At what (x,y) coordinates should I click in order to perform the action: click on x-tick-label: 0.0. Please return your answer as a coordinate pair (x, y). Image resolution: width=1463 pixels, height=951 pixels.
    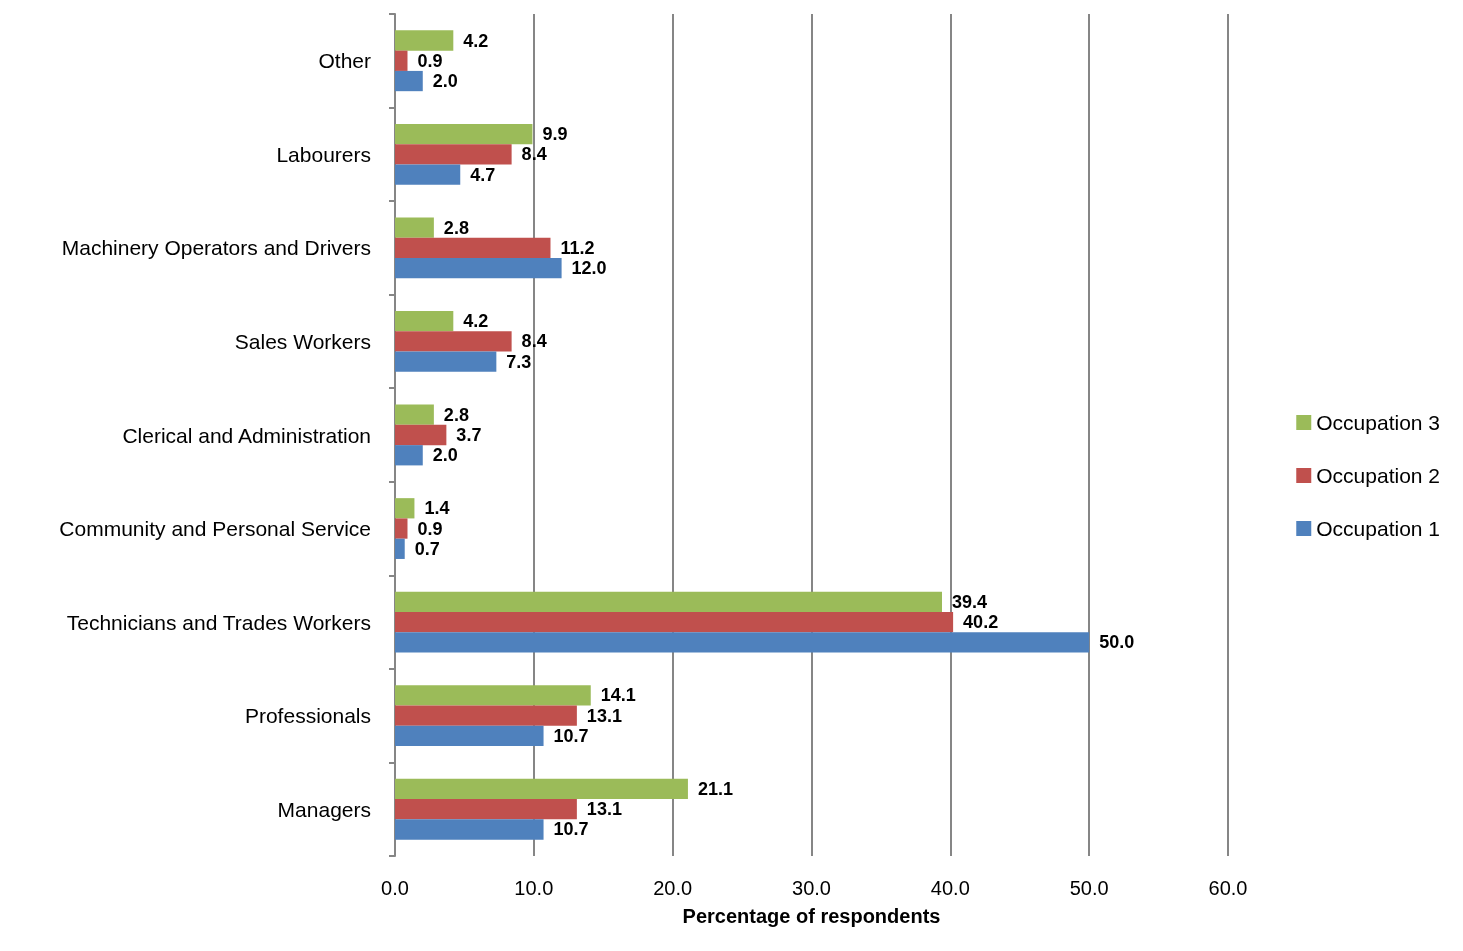
    Looking at the image, I should click on (395, 888).